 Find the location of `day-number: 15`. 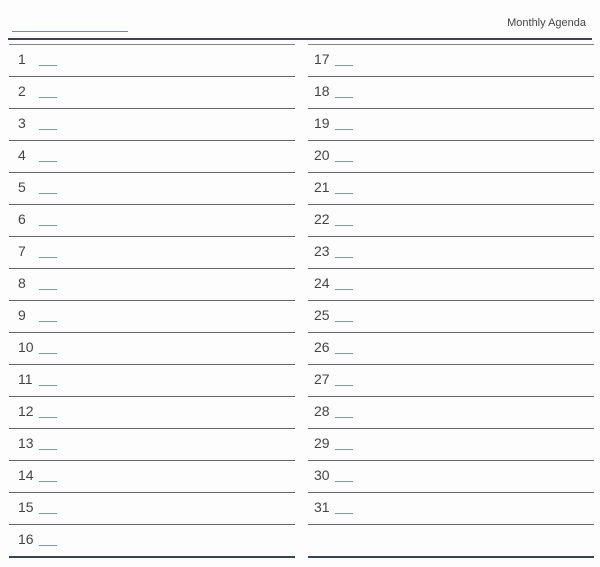

day-number: 15 is located at coordinates (26, 507).